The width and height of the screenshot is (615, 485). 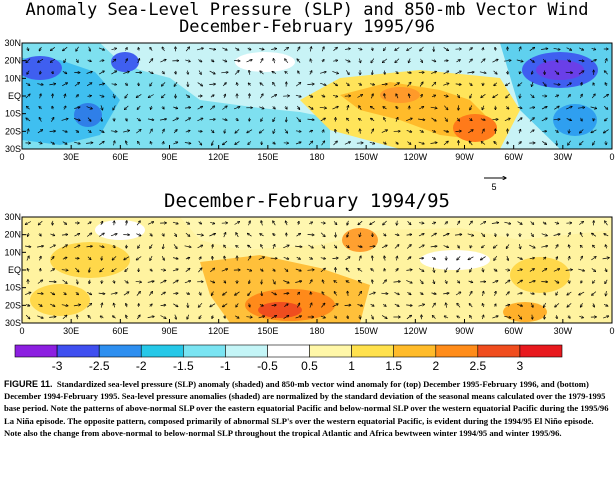 What do you see at coordinates (57, 366) in the screenshot?
I see `colorbar-tick-label: -3` at bounding box center [57, 366].